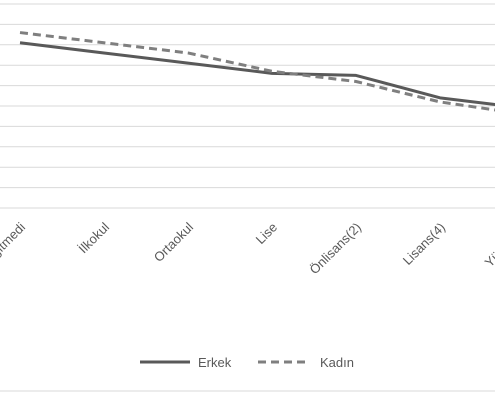  I want to click on x-tick-label: Lisans(4), so click(424, 244).